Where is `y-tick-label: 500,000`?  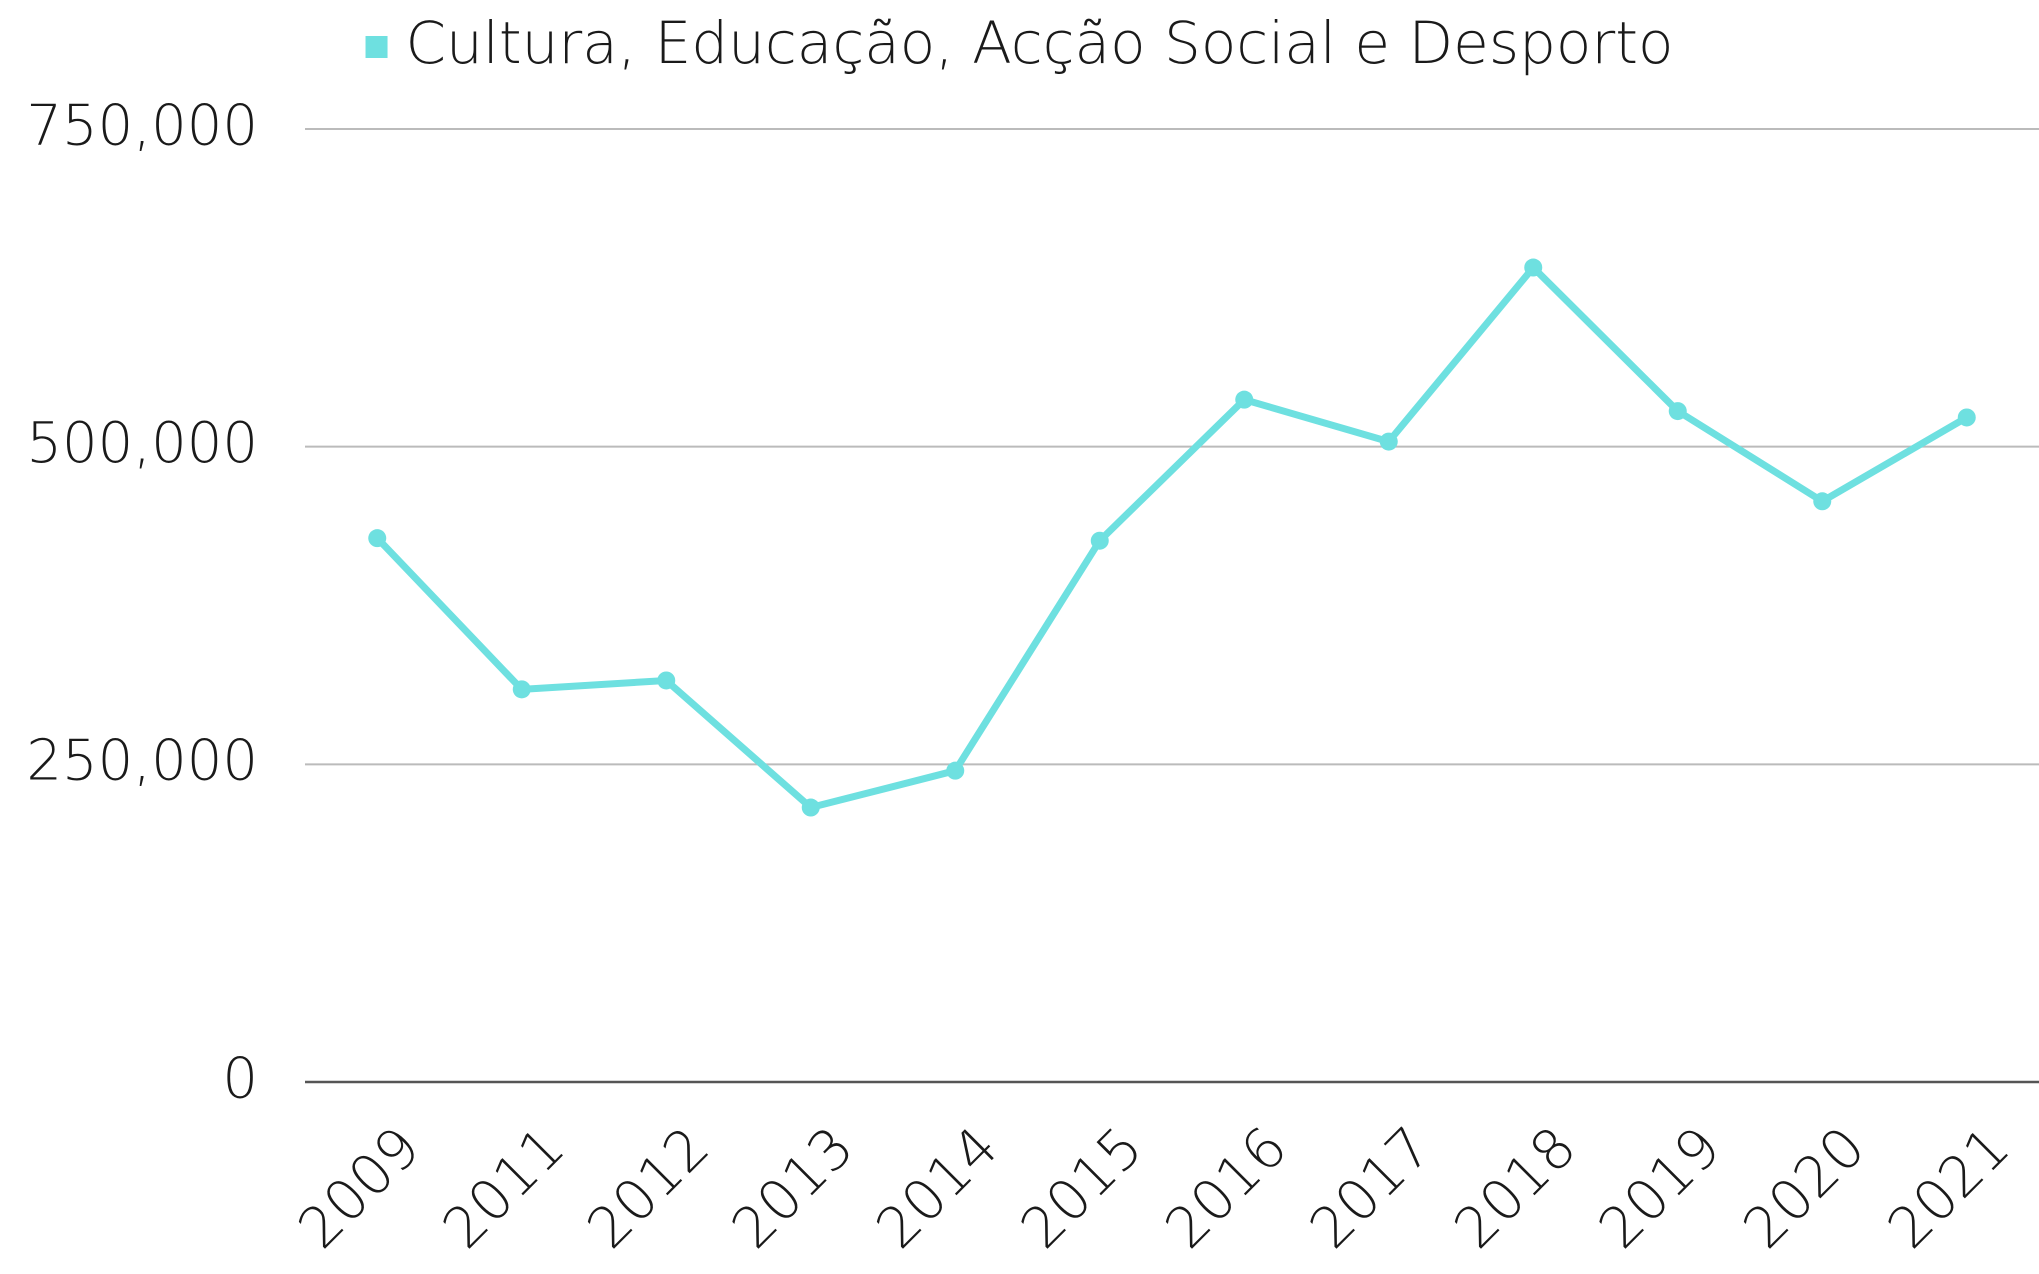
y-tick-label: 500,000 is located at coordinates (142, 443).